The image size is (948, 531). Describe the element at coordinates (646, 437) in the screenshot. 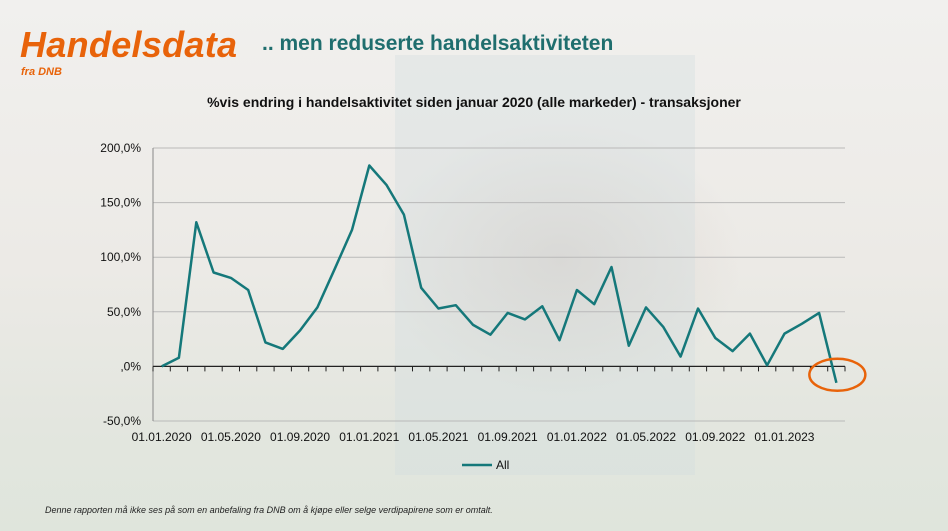

I see `x-tick-label: 01.05.2022` at that location.